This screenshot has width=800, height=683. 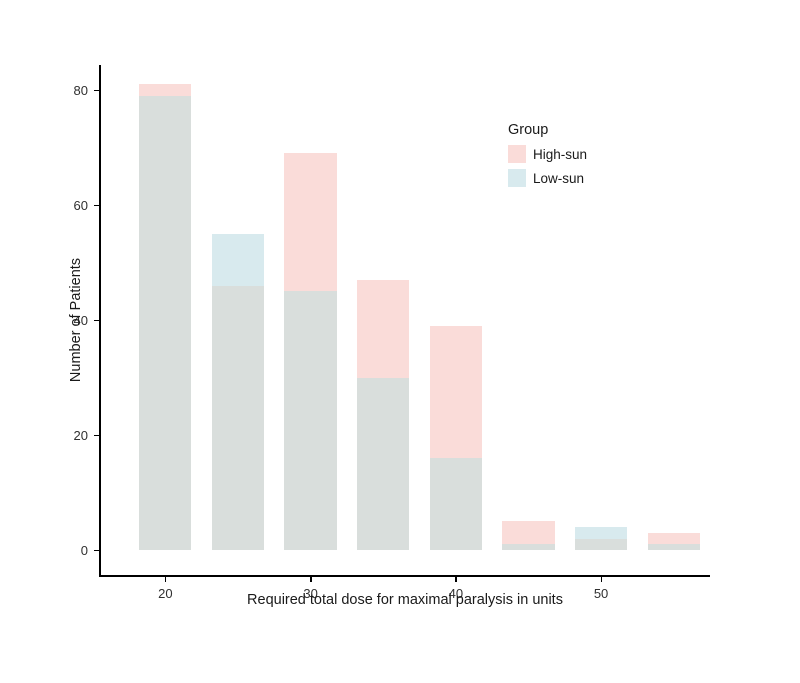 What do you see at coordinates (80, 435) in the screenshot?
I see `y-tick-label: 20` at bounding box center [80, 435].